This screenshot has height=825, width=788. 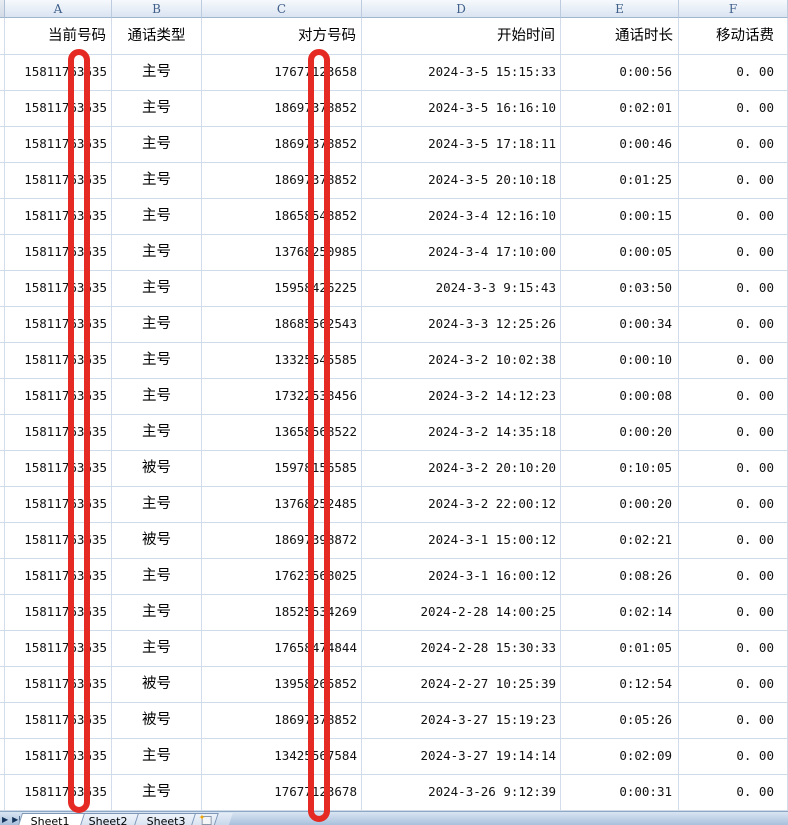 I want to click on cell-B10: 主号, so click(x=157, y=361).